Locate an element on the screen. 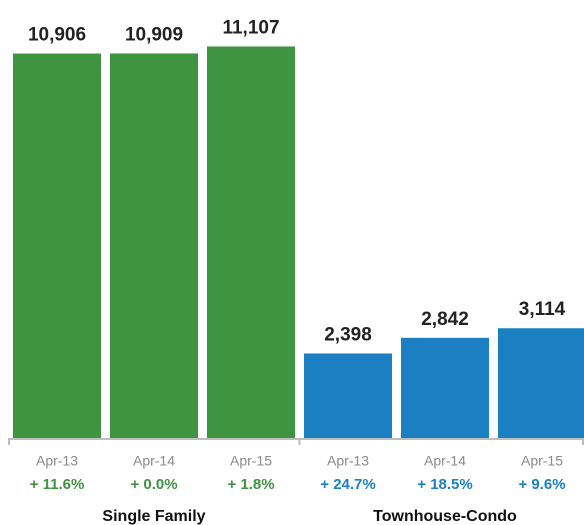 The height and width of the screenshot is (525, 584). value-label: 10,909 is located at coordinates (154, 34).